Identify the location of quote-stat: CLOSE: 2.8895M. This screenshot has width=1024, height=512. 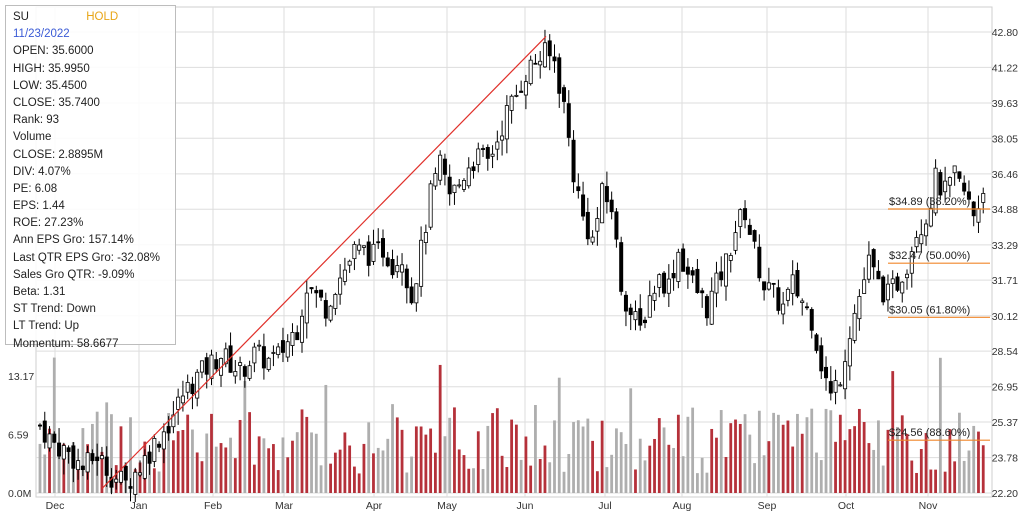
(58, 154).